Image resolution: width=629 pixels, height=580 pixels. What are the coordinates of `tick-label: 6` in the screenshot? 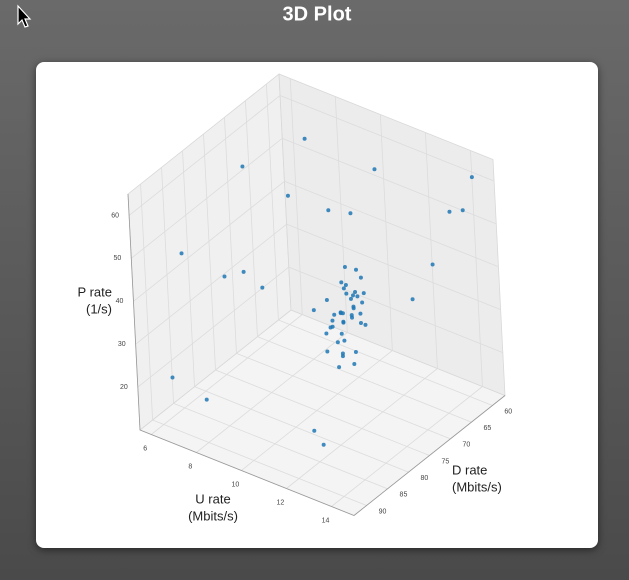 It's located at (145, 448).